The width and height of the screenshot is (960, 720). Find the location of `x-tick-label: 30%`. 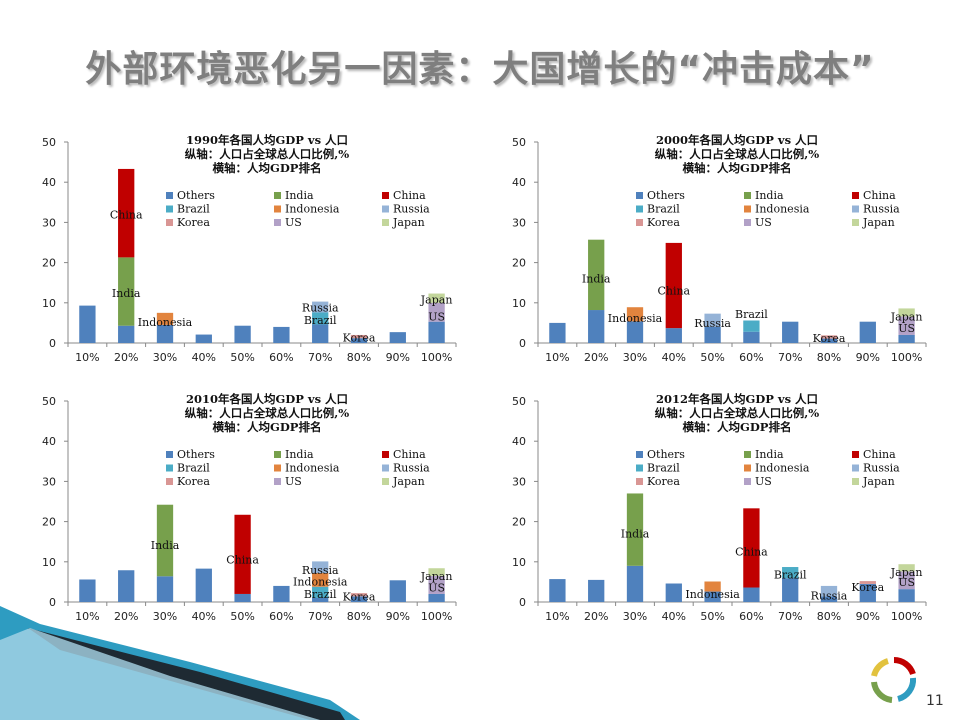

x-tick-label: 30% is located at coordinates (165, 616).